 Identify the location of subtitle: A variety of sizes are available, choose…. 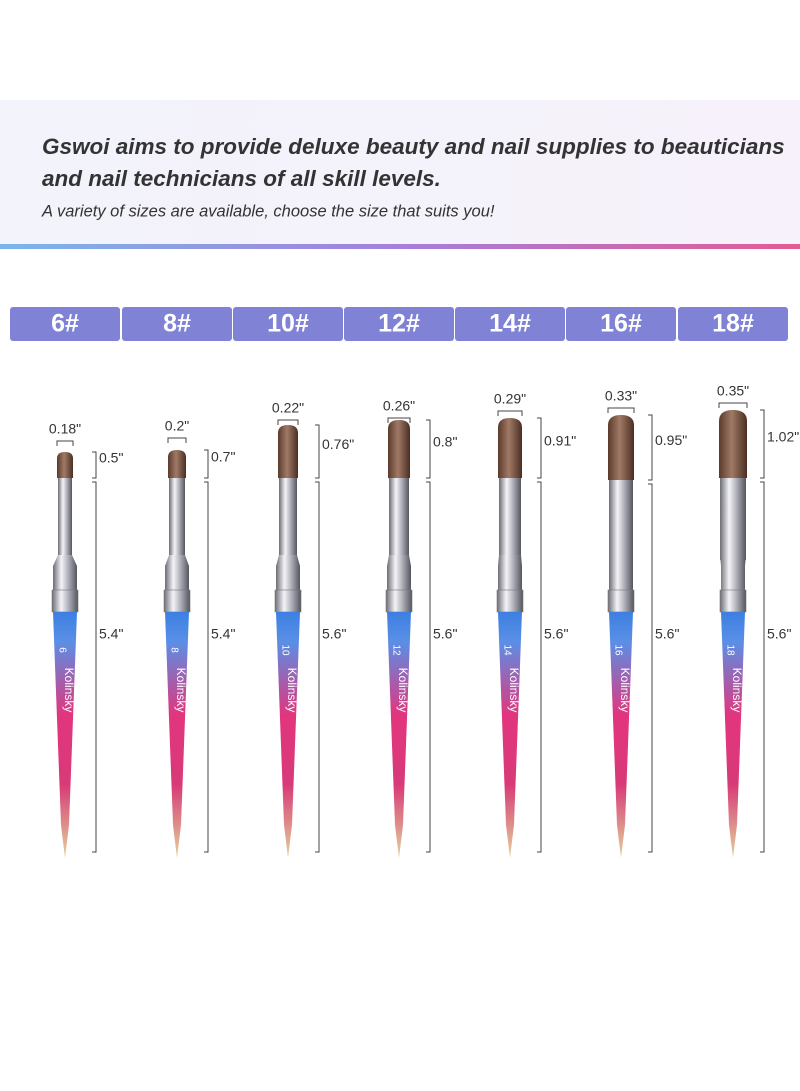
(268, 211).